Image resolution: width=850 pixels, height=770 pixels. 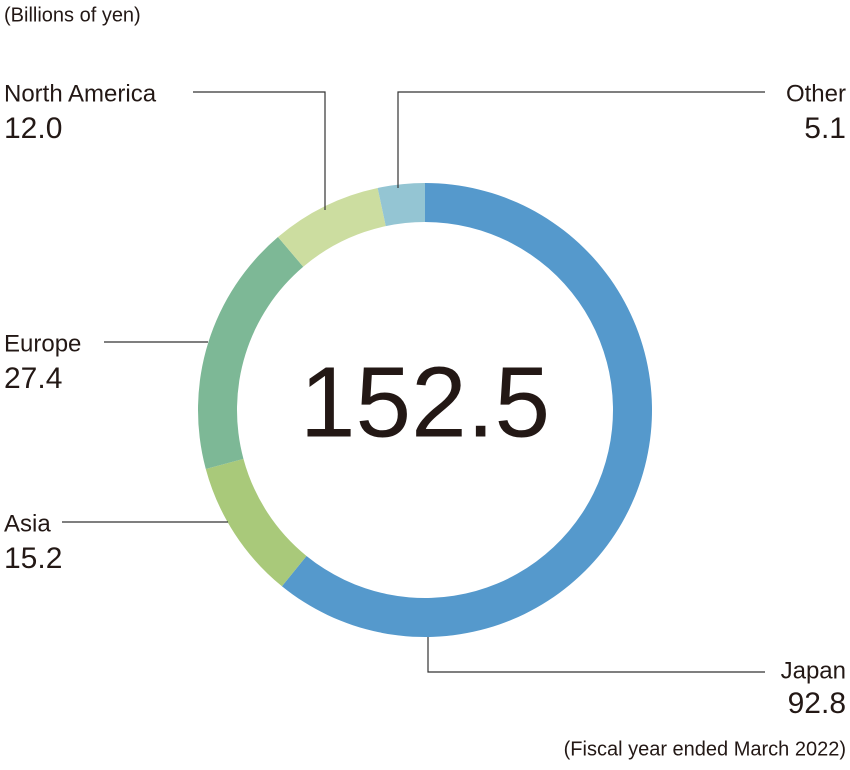 I want to click on value-label: 15.2, so click(x=33, y=558).